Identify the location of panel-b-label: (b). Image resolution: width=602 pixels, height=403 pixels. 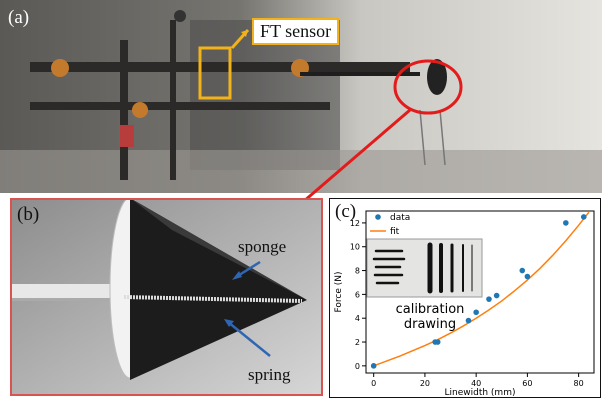
(28, 214).